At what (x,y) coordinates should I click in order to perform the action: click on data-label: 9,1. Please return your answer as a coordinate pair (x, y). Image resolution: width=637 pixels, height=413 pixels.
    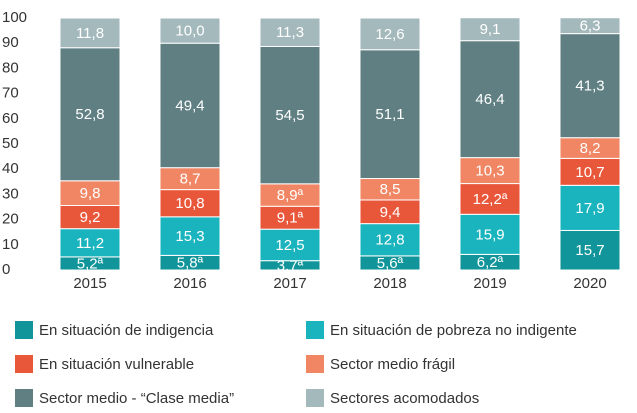
    Looking at the image, I should click on (490, 29).